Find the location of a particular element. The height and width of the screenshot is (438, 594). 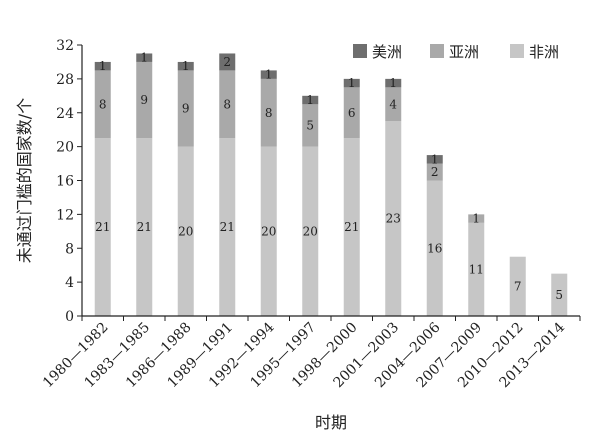

bar-value-label: 6 is located at coordinates (352, 113).